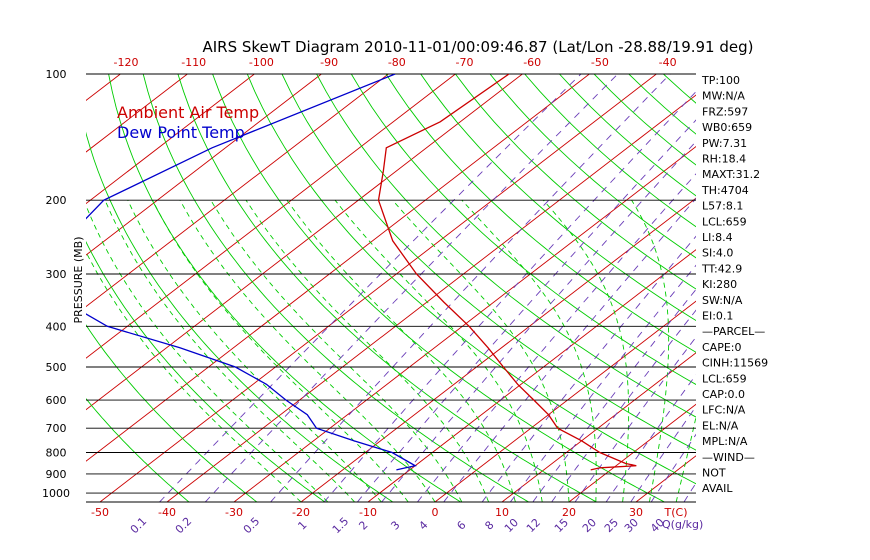 The width and height of the screenshot is (870, 560). What do you see at coordinates (465, 62) in the screenshot?
I see `top-temp-tick-label: -70` at bounding box center [465, 62].